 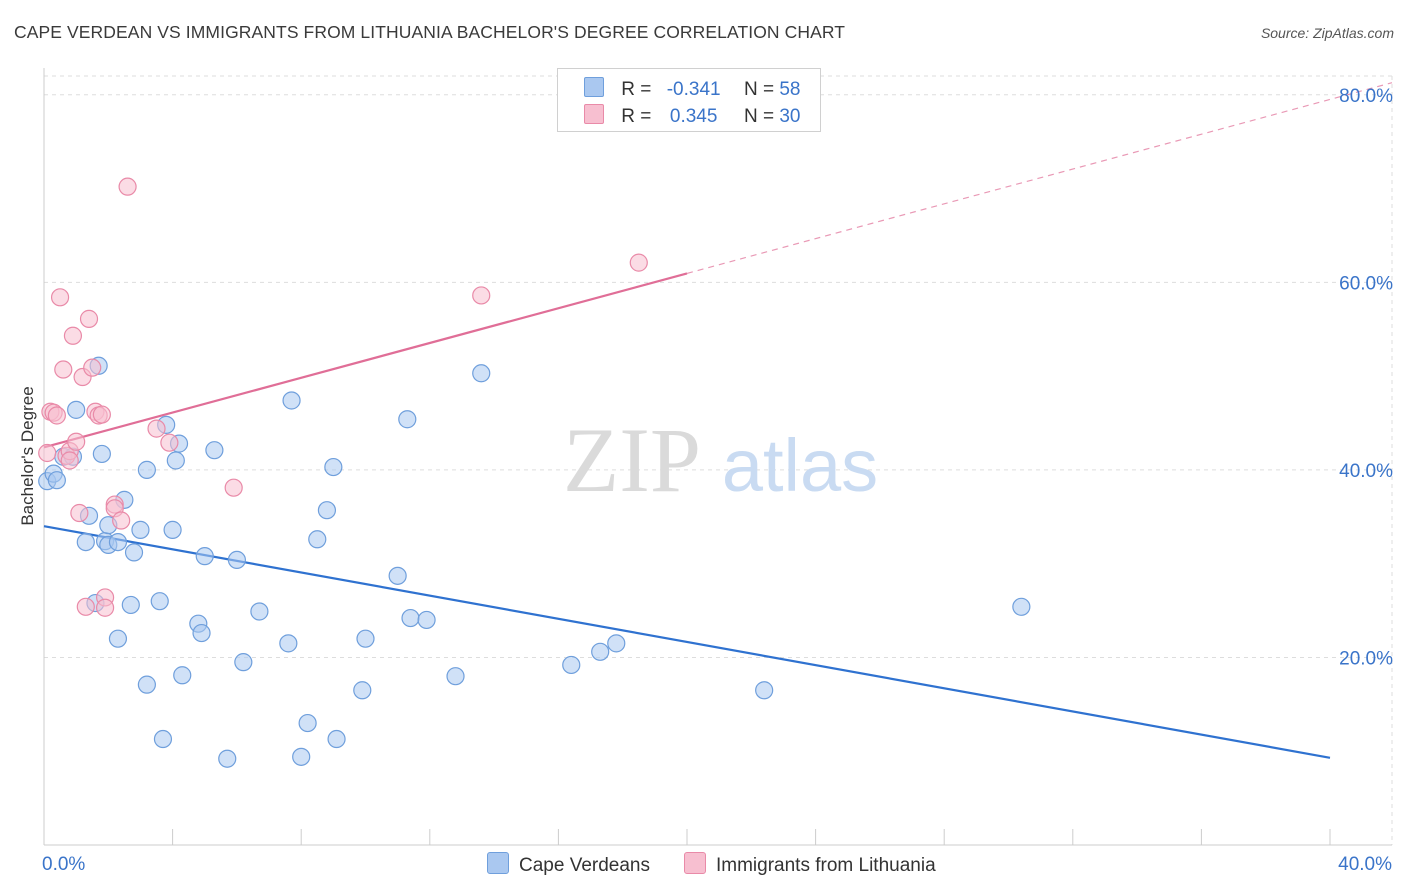 I want to click on y-tick-labels: 20.0% 40.0% 60.0% 80.0%, so click(x=1366, y=378).